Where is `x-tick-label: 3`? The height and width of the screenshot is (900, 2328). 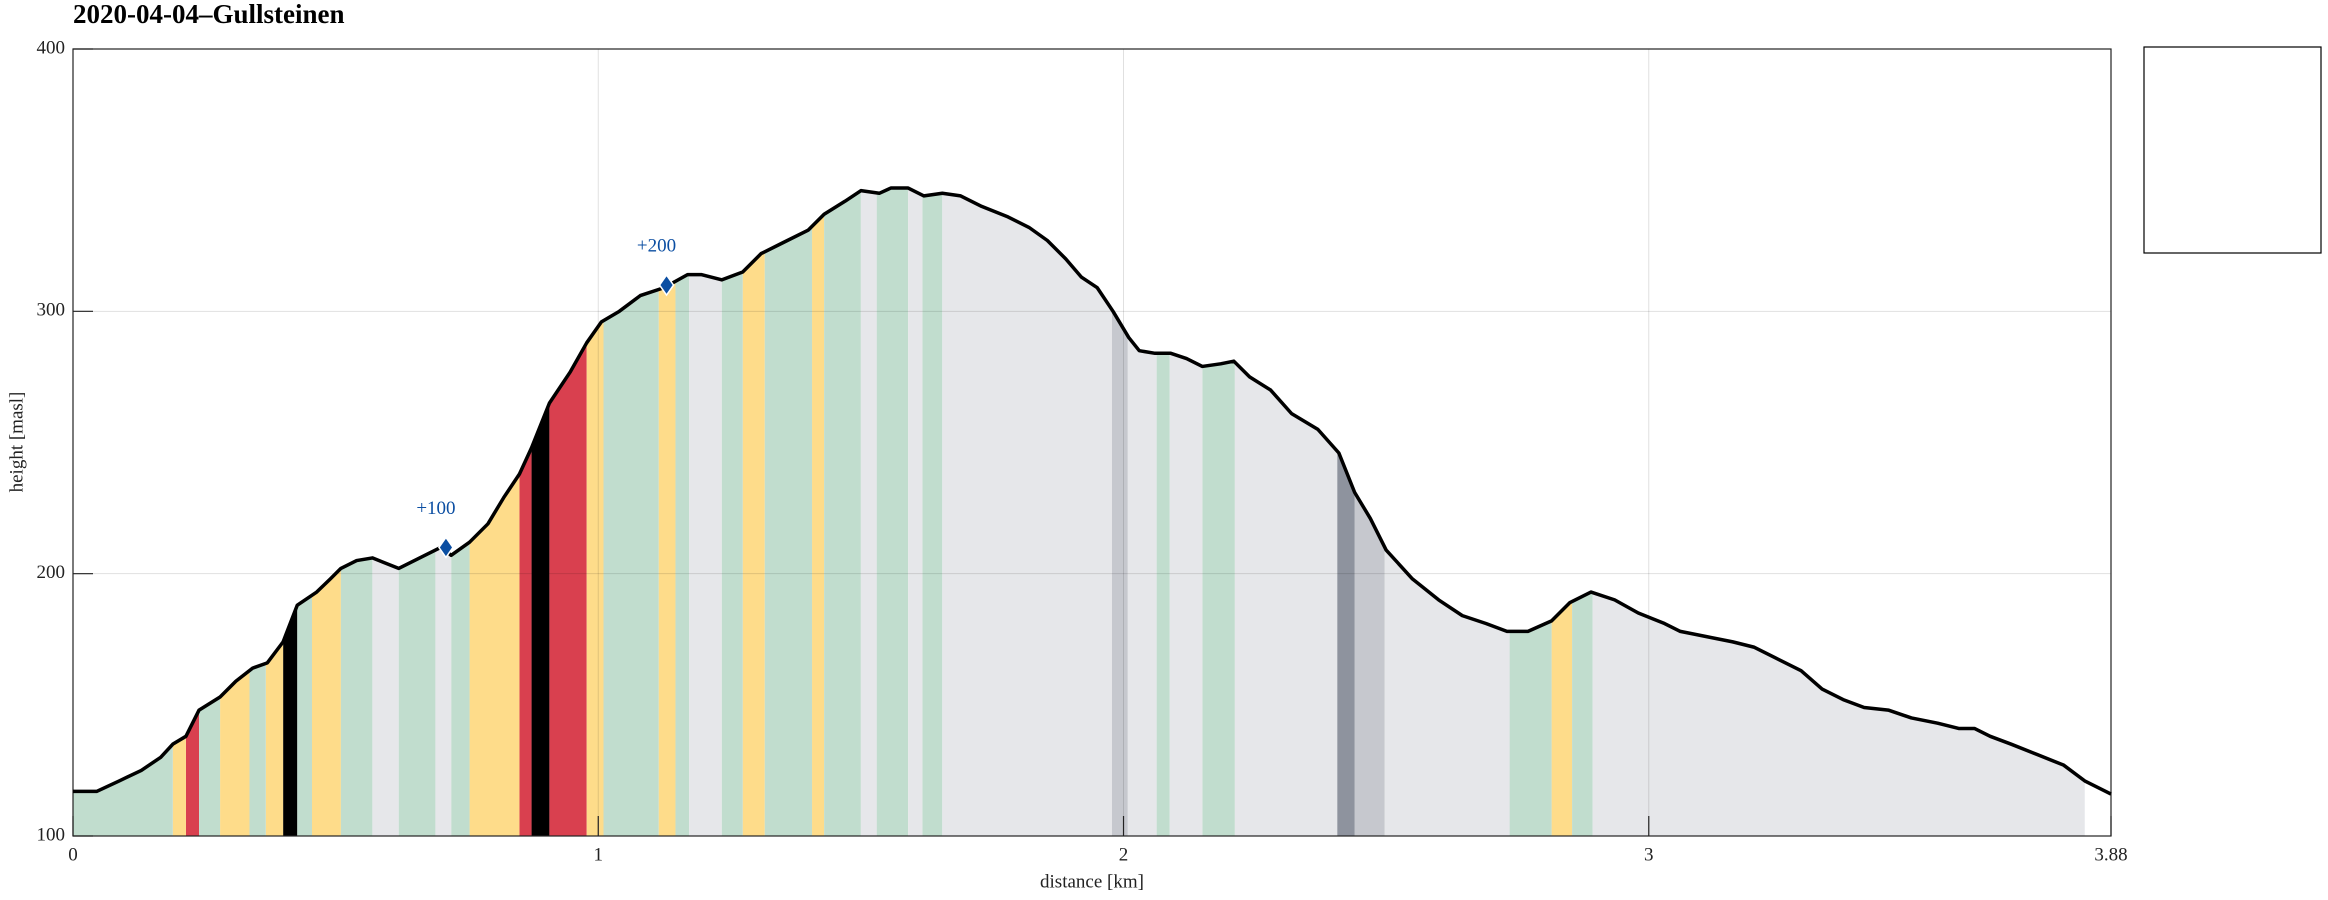 x-tick-label: 3 is located at coordinates (1649, 854).